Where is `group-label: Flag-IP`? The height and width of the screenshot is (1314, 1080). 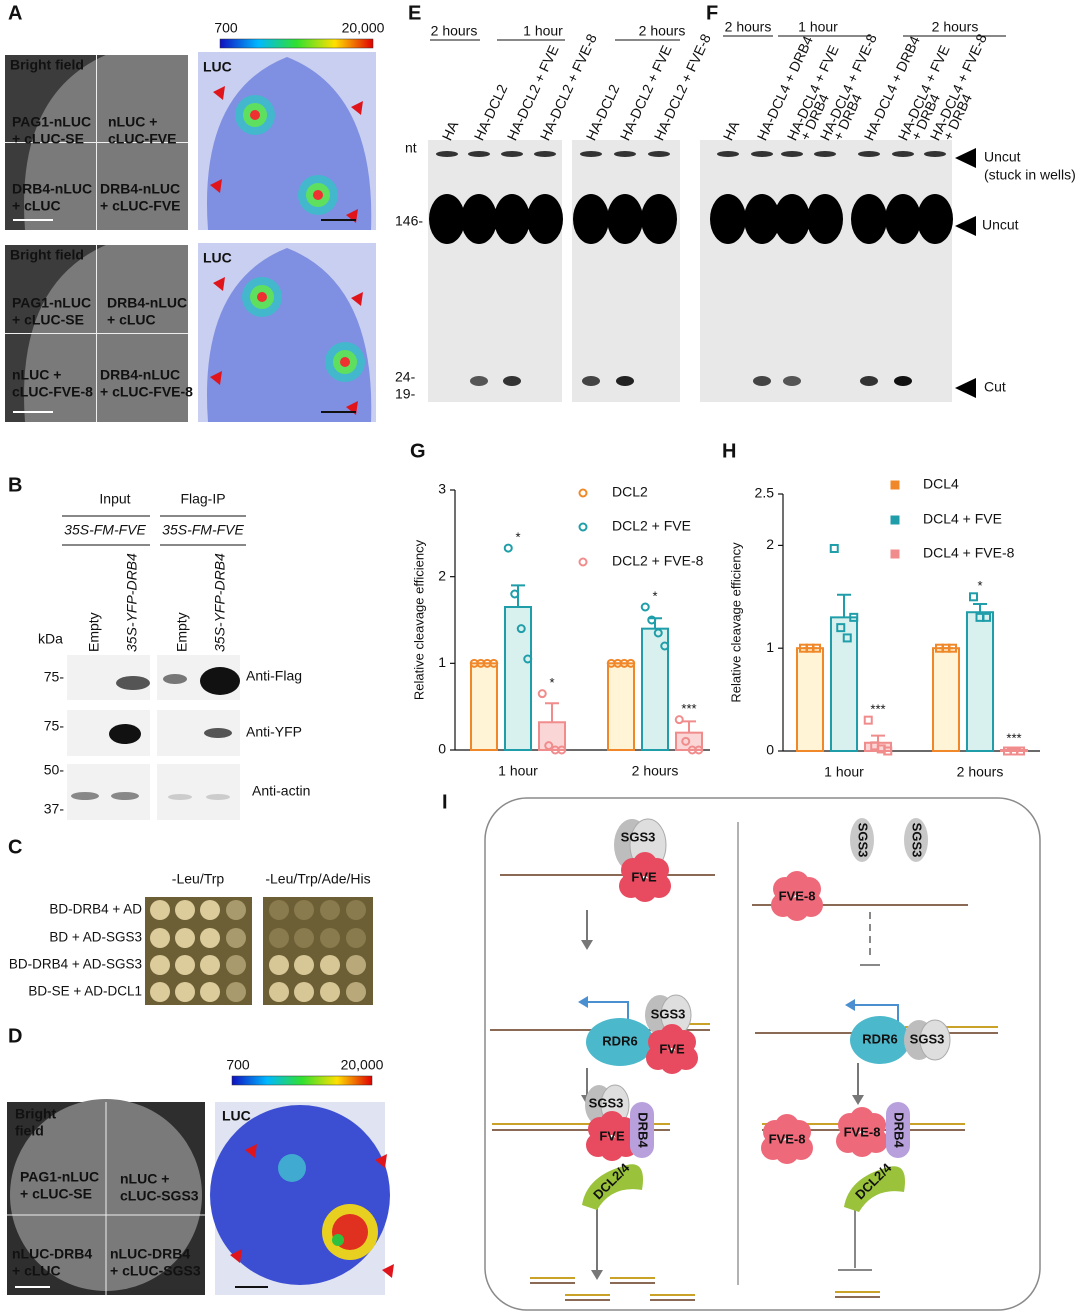 group-label: Flag-IP is located at coordinates (202, 499).